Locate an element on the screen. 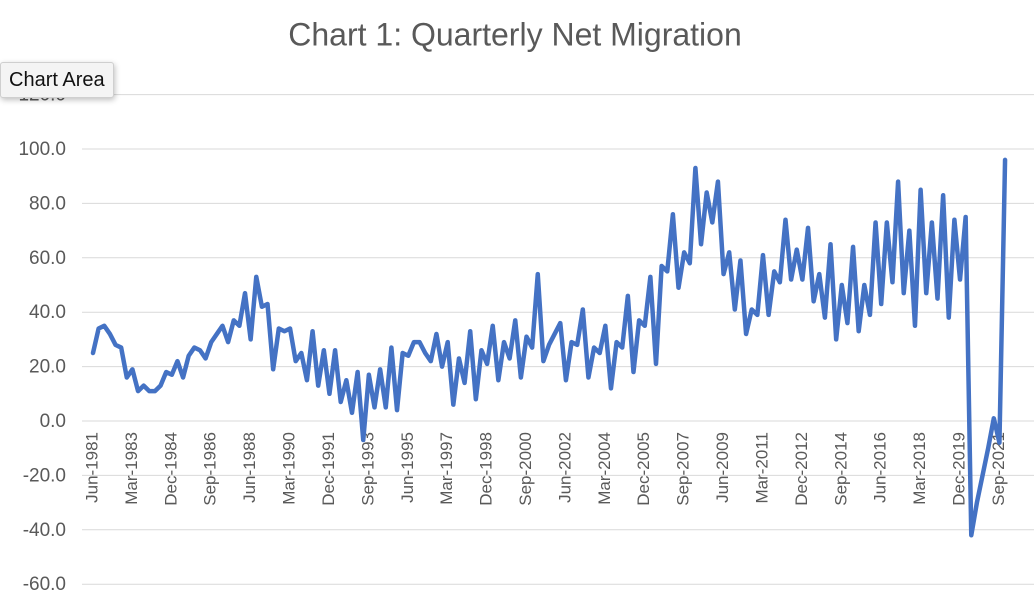  y-tick-label: 60.0 is located at coordinates (47, 258).